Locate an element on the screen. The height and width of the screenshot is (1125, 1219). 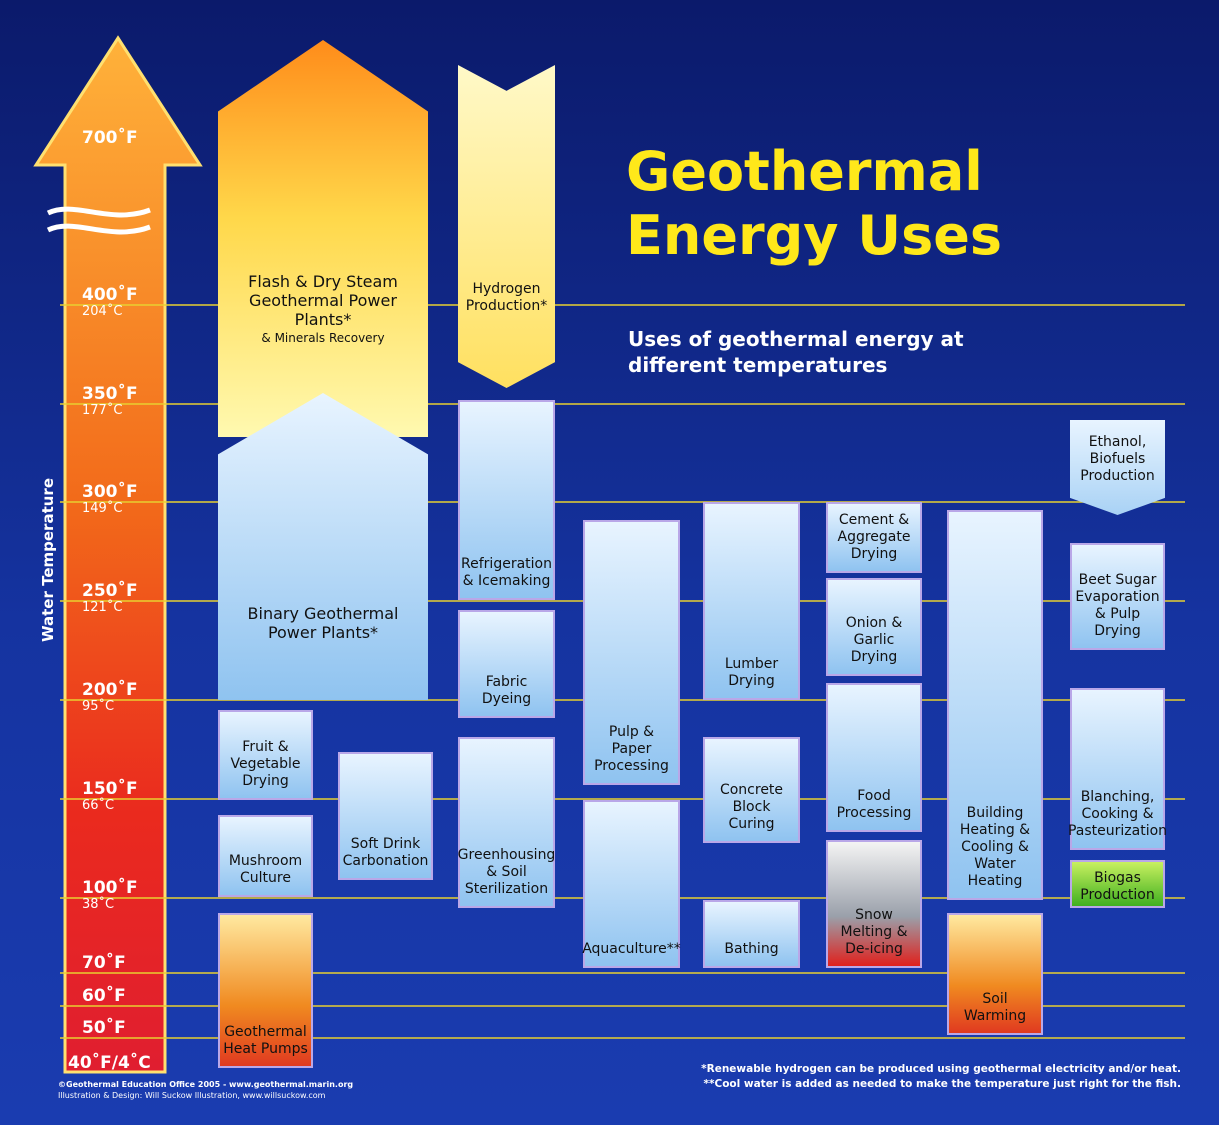
fahrenheit: 250˚F is located at coordinates (110, 591).